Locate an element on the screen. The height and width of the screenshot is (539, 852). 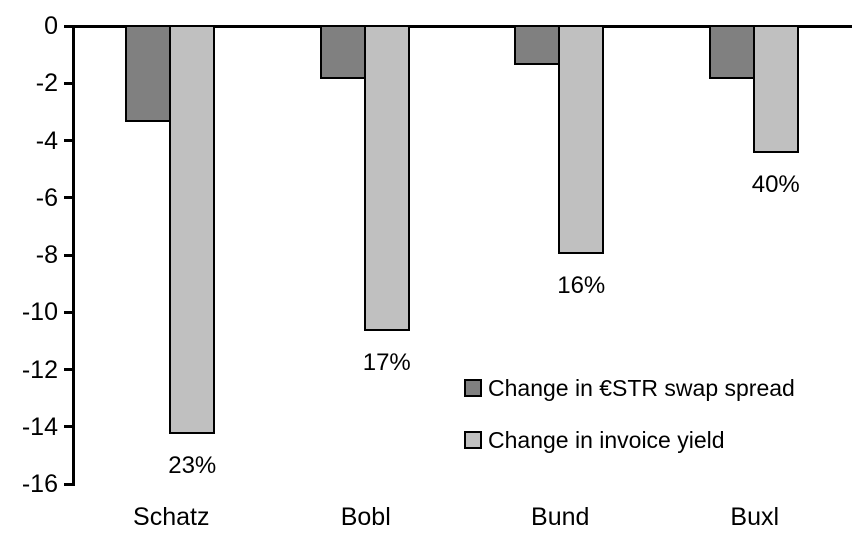
bar-swap-spread-schatz is located at coordinates (148, 73).